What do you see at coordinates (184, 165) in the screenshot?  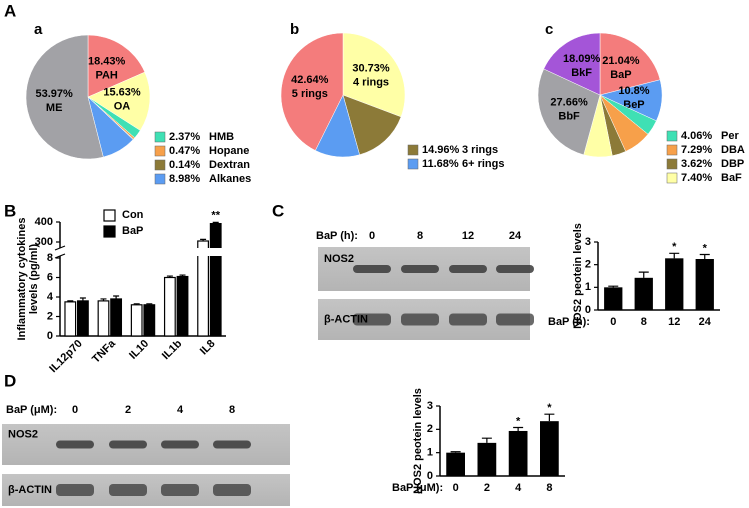 I see `legend-value: 0.14%` at bounding box center [184, 165].